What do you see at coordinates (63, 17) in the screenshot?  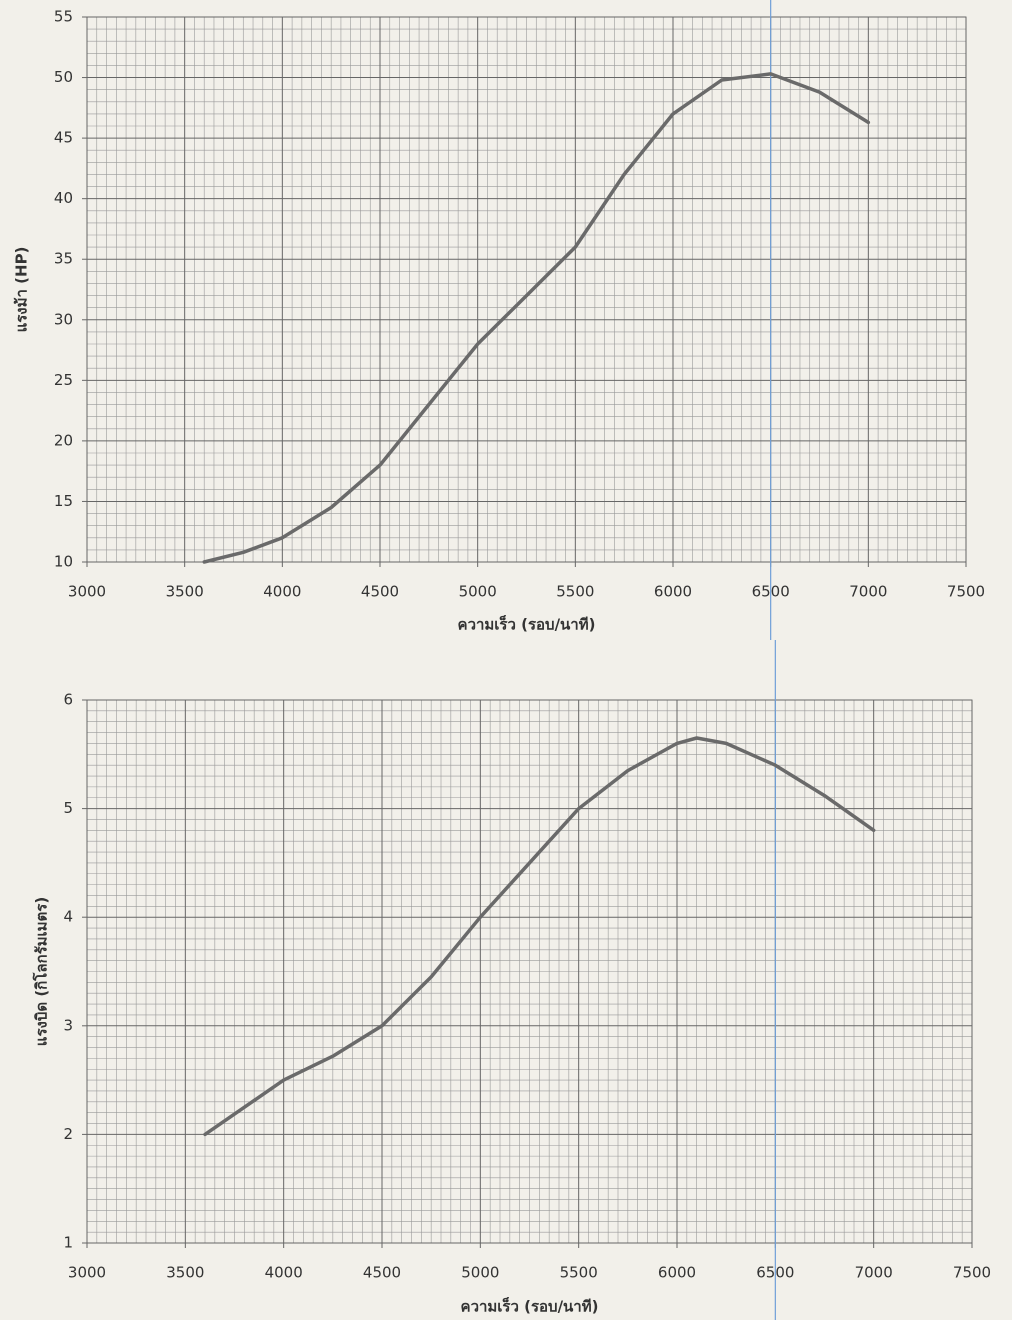 I see `y-tick-label: 55` at bounding box center [63, 17].